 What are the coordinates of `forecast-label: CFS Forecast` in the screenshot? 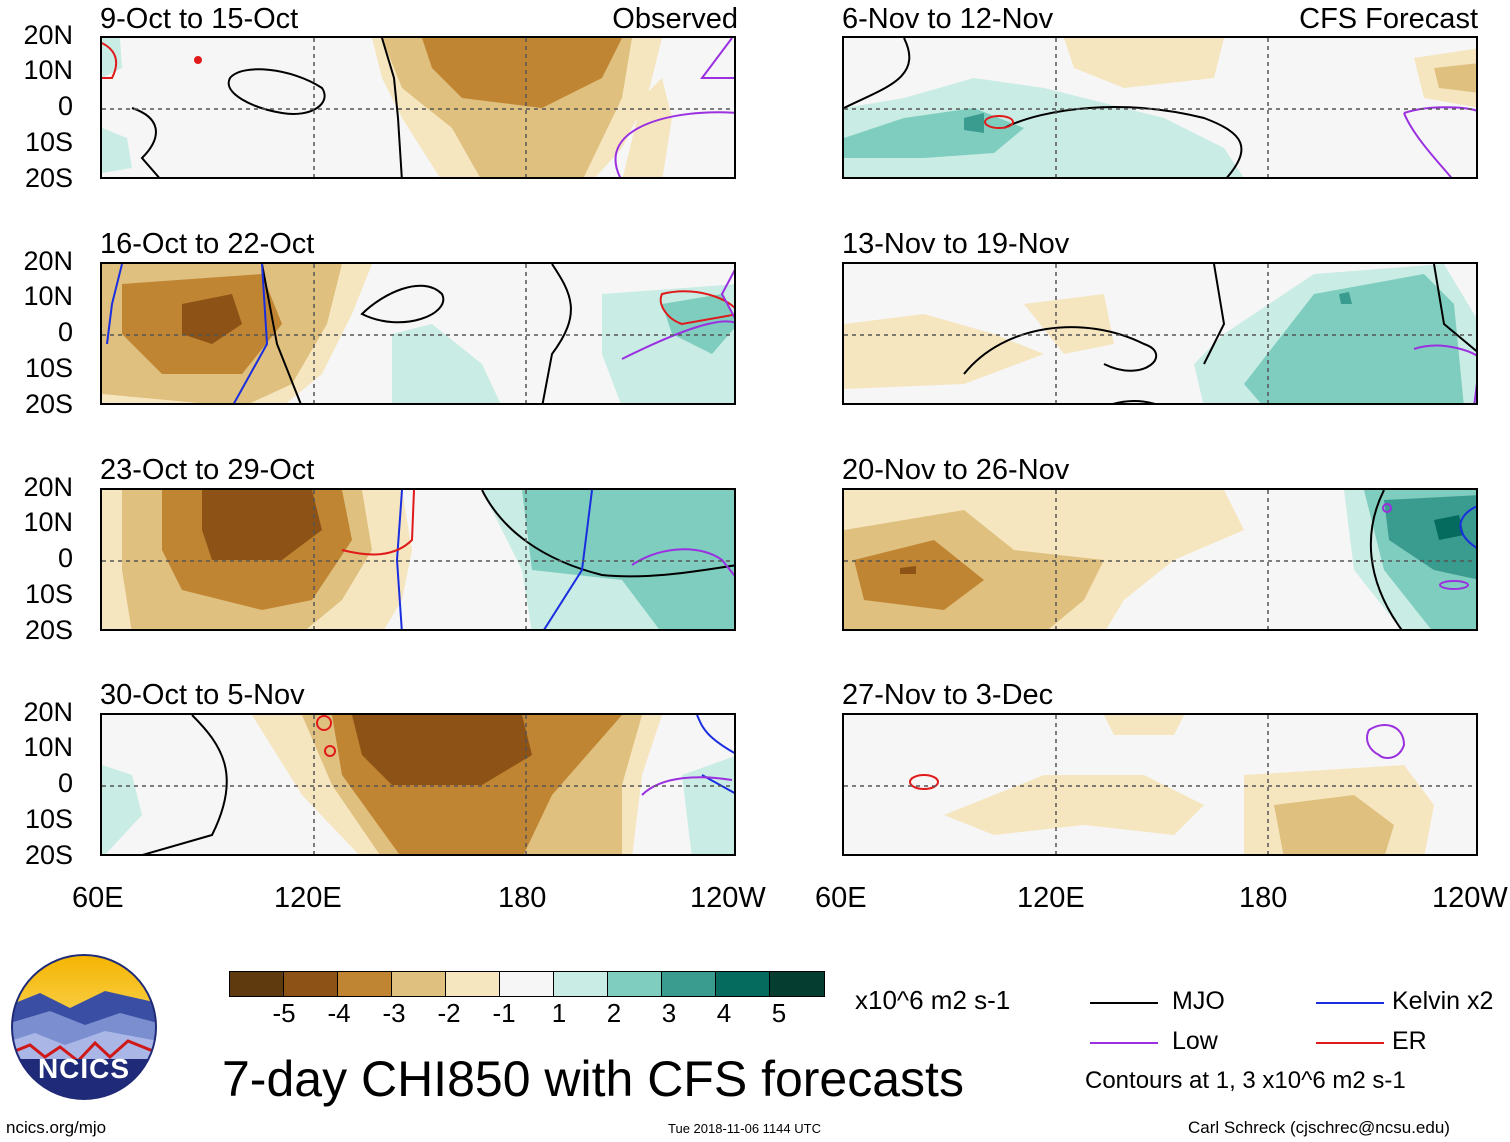 It's located at (1388, 19).